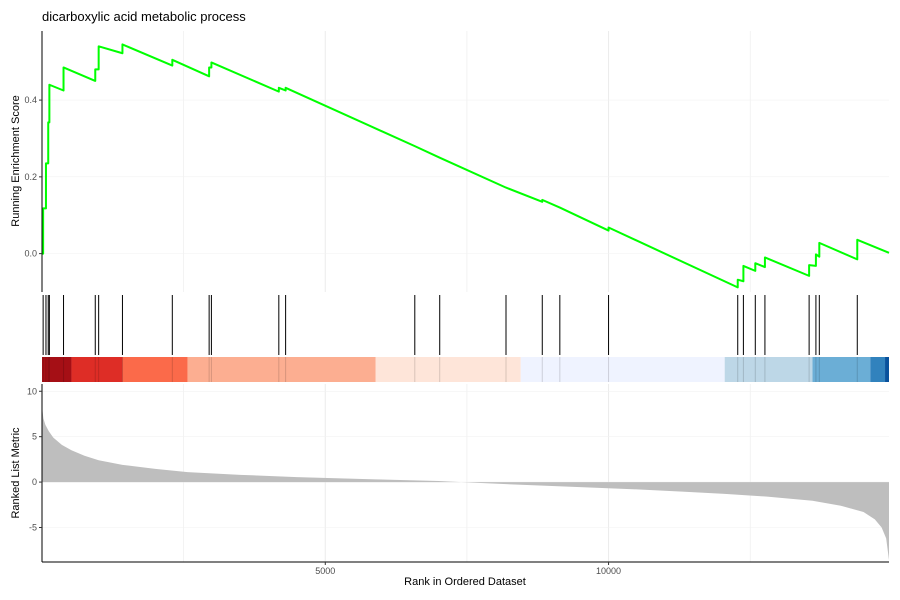 This screenshot has height=600, width=900. What do you see at coordinates (34, 437) in the screenshot?
I see `ranked-metric-y-tick-label: 5` at bounding box center [34, 437].